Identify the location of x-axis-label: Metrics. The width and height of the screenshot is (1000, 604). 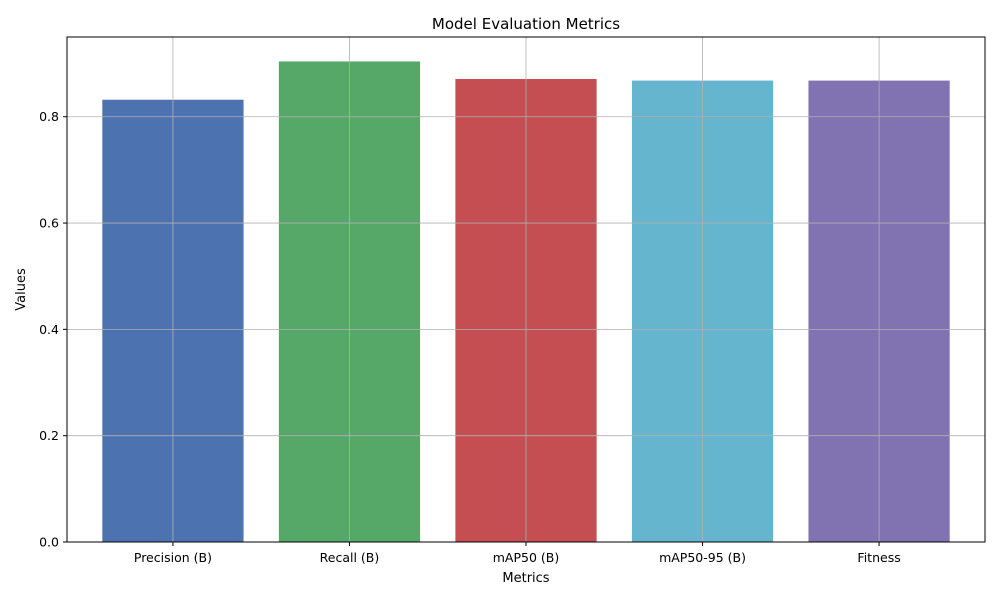
(525, 578).